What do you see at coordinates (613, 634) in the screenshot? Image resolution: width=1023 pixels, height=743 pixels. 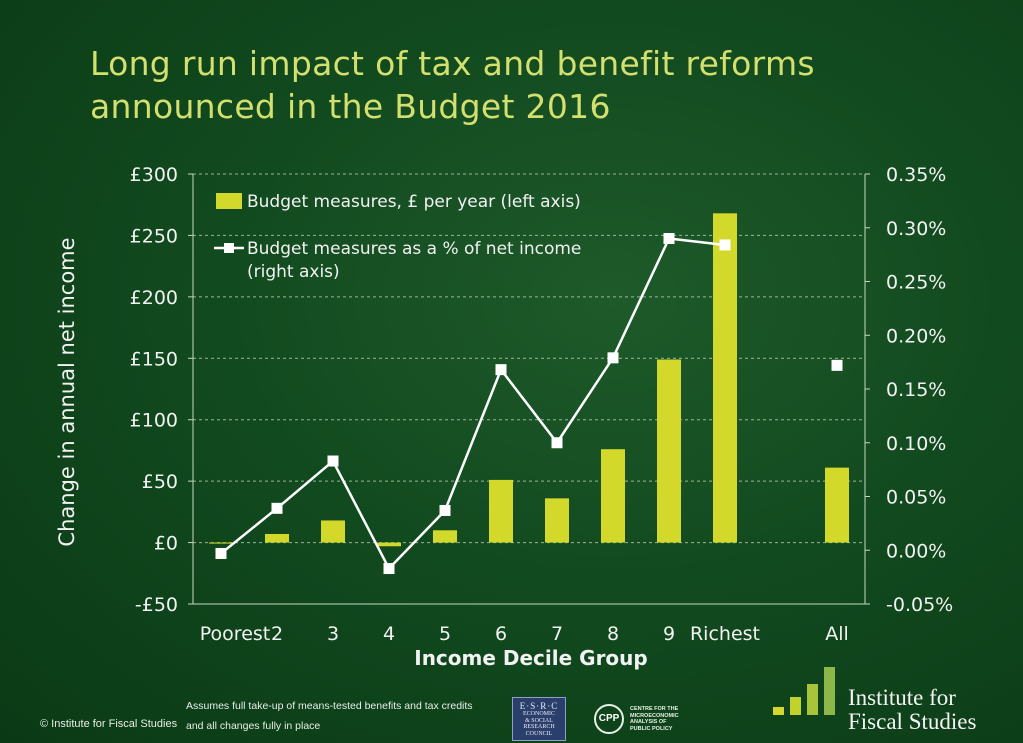 I see `x-tick-label: 8` at bounding box center [613, 634].